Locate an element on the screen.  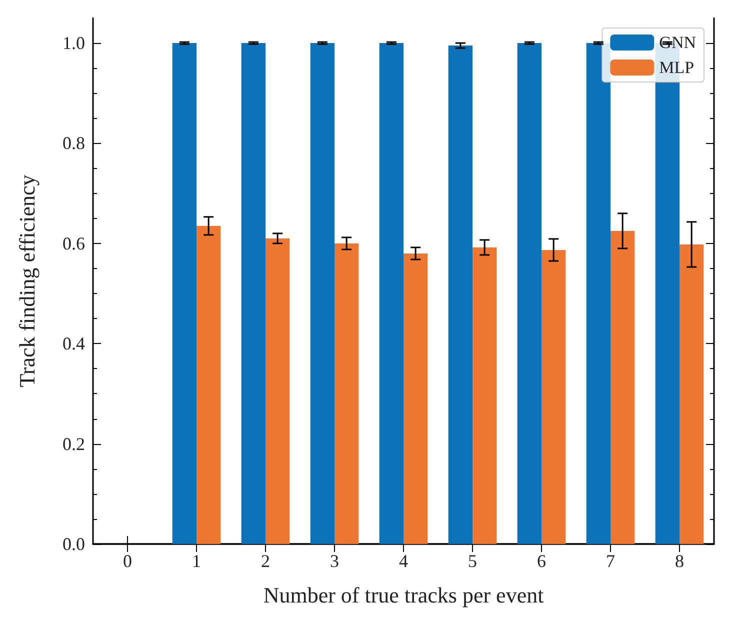
y-tick-label: 0.2 is located at coordinates (73, 444).